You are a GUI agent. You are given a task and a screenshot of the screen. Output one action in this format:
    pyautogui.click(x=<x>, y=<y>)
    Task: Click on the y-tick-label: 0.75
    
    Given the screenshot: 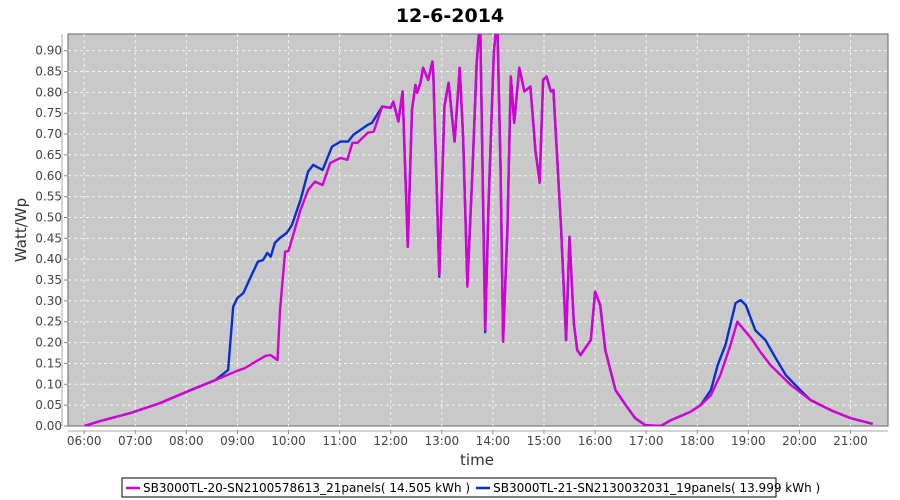 What is the action you would take?
    pyautogui.click(x=48, y=113)
    